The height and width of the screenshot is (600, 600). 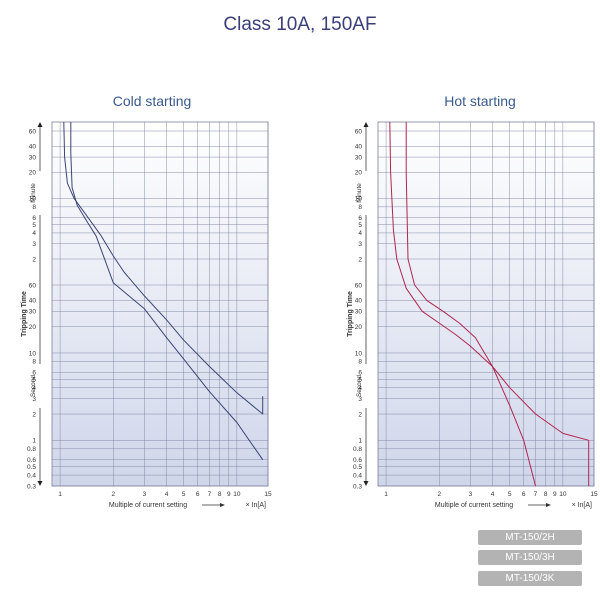 I want to click on model-badge-3h: MT-150/3H, so click(x=530, y=557).